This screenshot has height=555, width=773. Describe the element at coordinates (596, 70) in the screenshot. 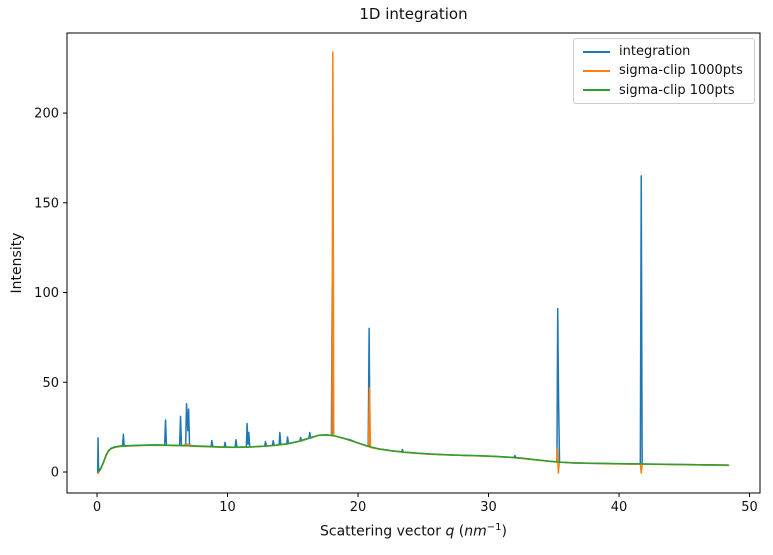

I see `legend-swatch-sigma-clip-1000pts` at that location.